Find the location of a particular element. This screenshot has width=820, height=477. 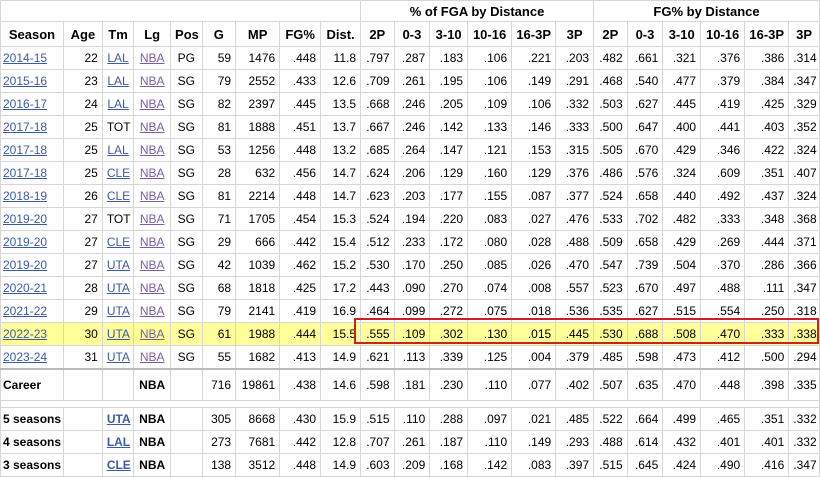

column-header-games: G is located at coordinates (219, 34).